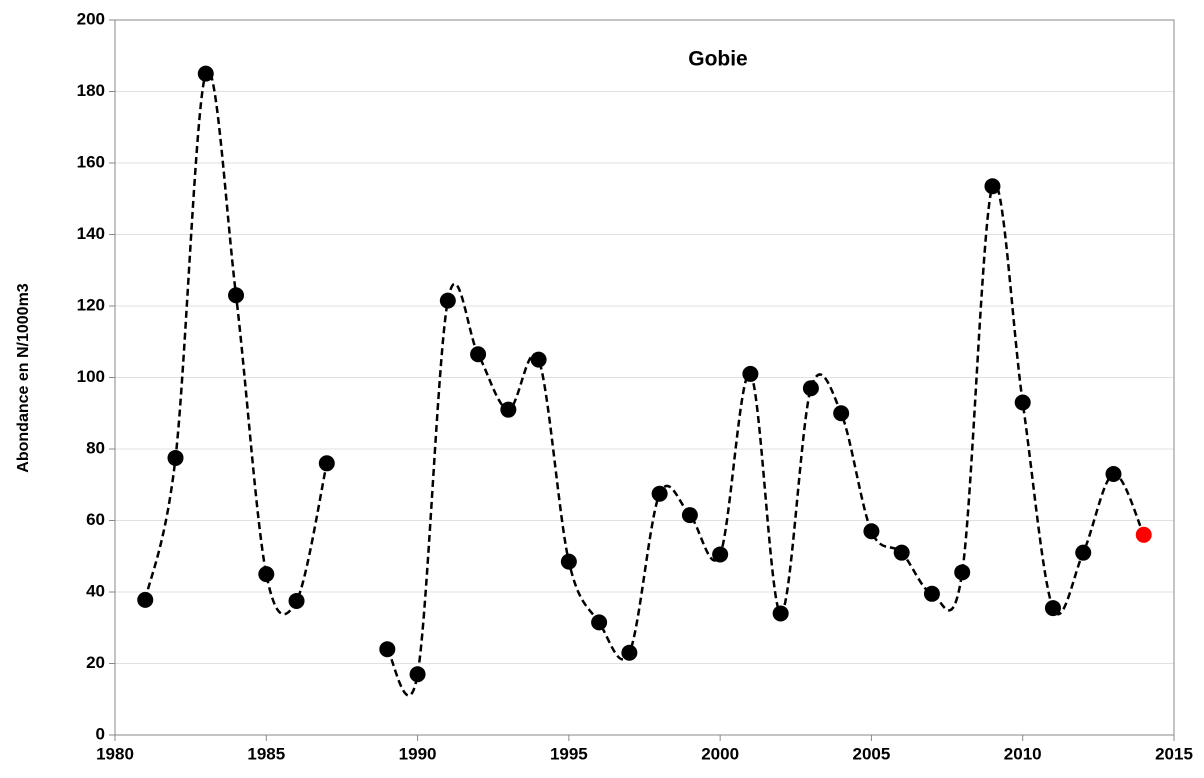  Describe the element at coordinates (718, 59) in the screenshot. I see `chart-title: Gobie` at that location.